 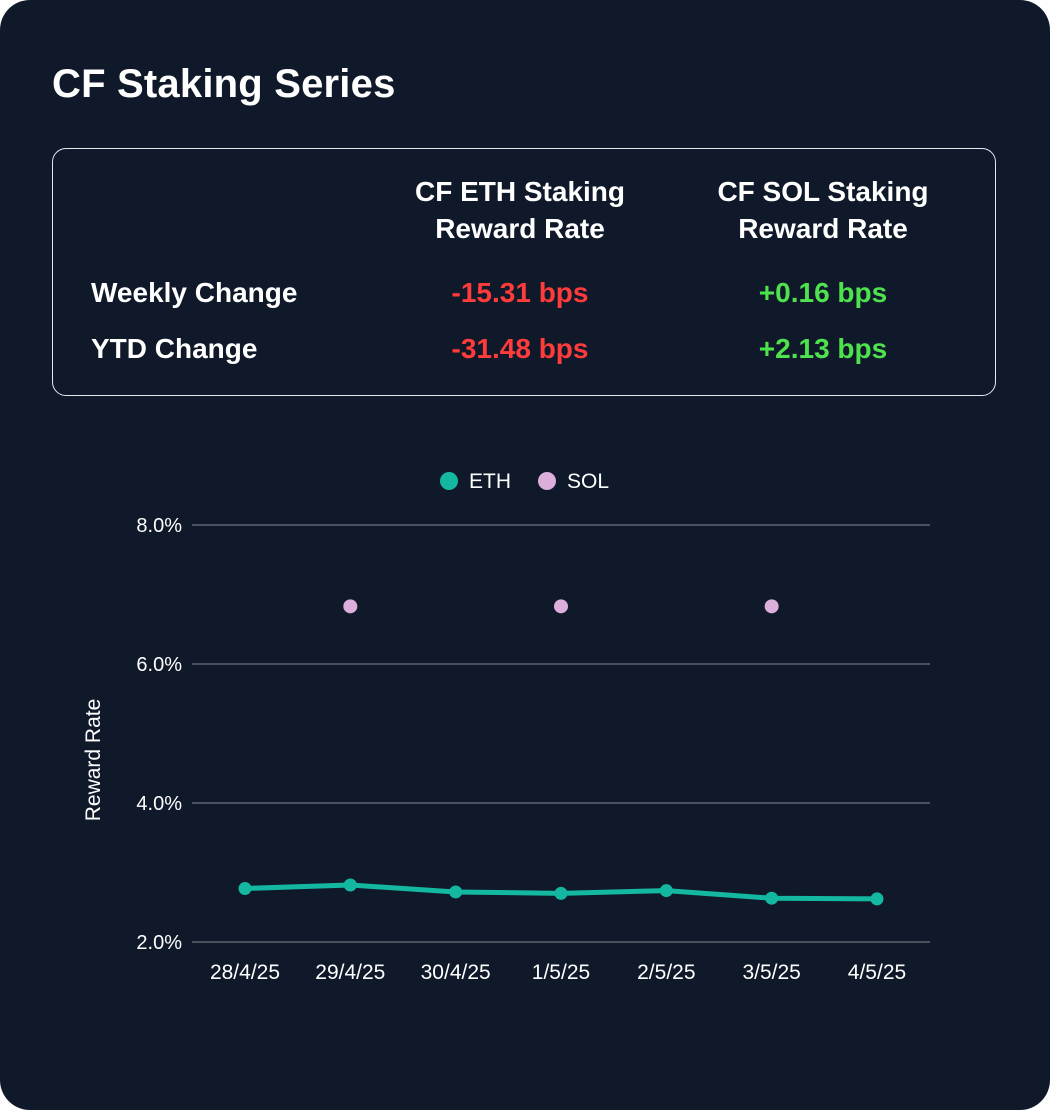 What do you see at coordinates (159, 804) in the screenshot?
I see `y-tick-label: 4.0%` at bounding box center [159, 804].